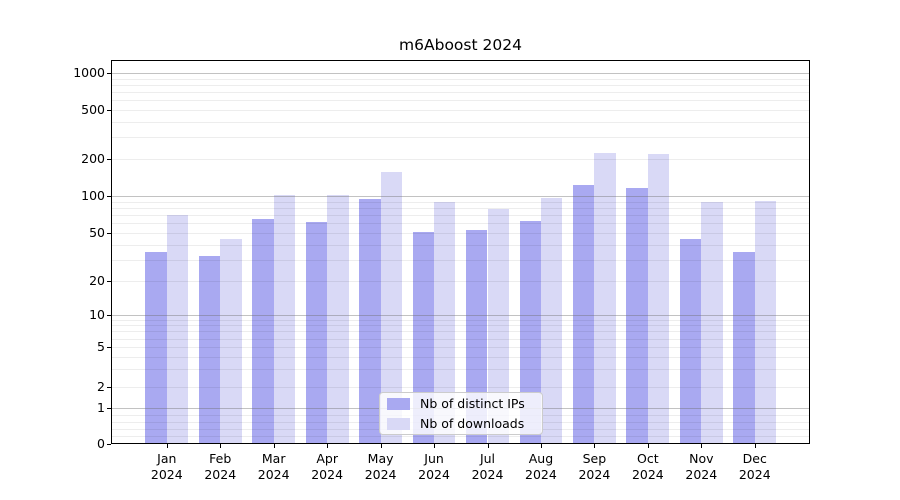 Image resolution: width=900 pixels, height=500 pixels. I want to click on x-tick-month: Dec, so click(754, 458).